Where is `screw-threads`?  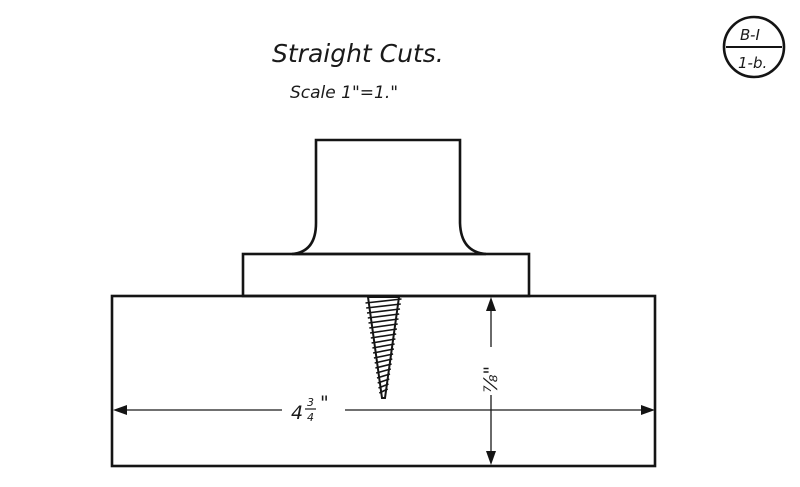 screw-threads is located at coordinates (383, 346).